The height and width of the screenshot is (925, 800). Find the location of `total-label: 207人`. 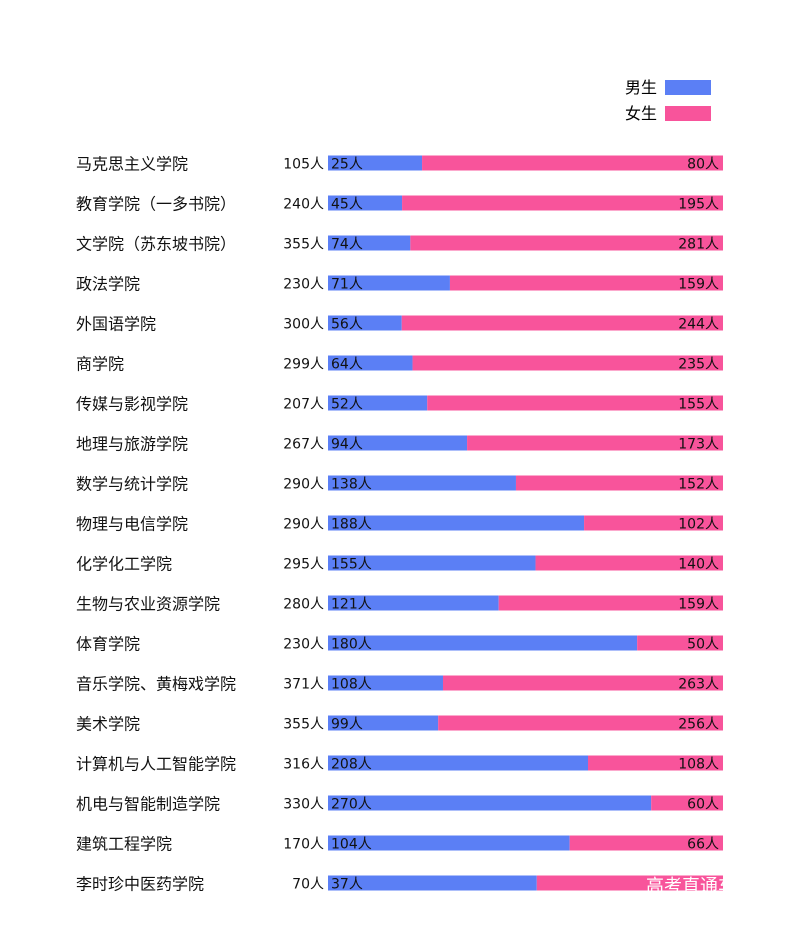

total-label: 207人 is located at coordinates (303, 405).